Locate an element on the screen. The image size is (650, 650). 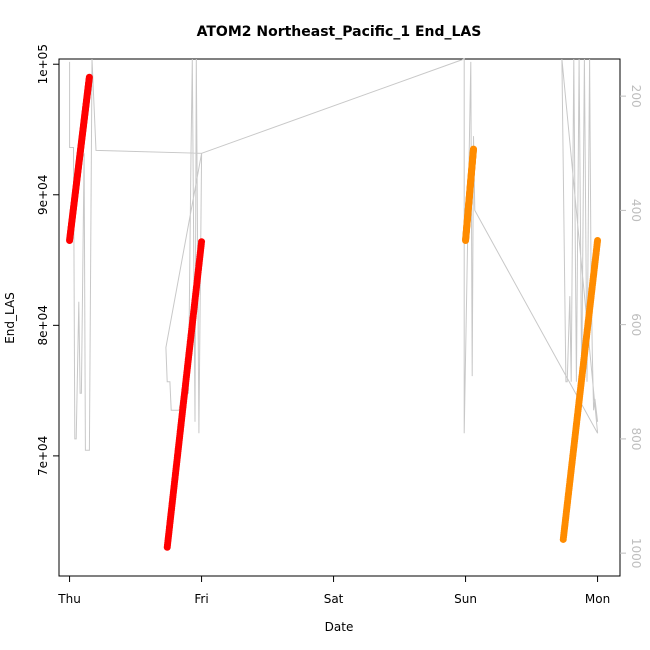
y-tick-label: 9e+04 is located at coordinates (43, 195).